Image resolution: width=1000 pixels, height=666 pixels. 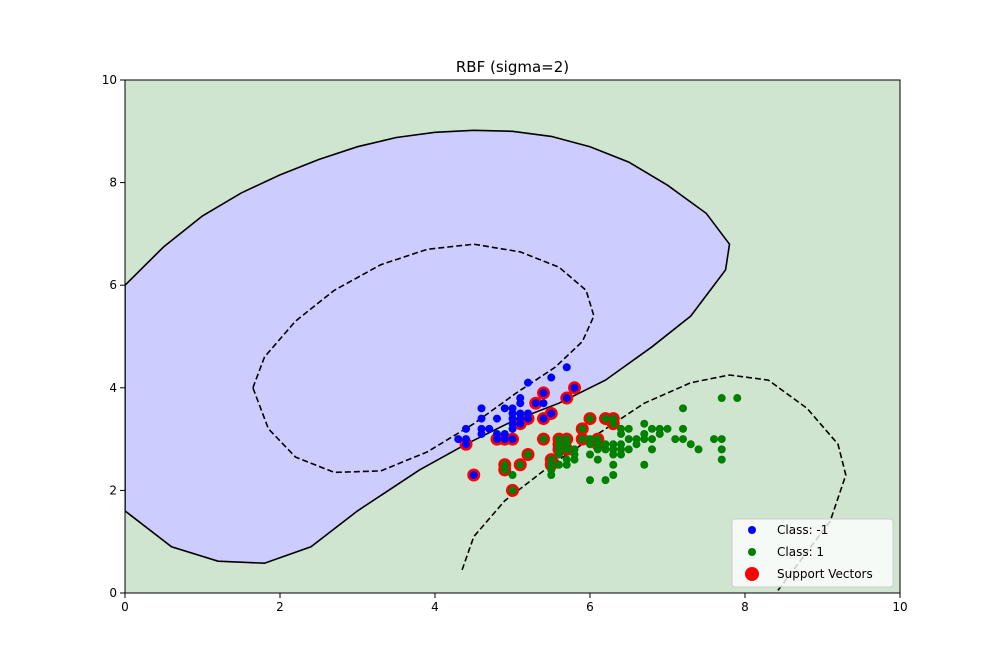 What do you see at coordinates (113, 285) in the screenshot?
I see `y-tick-label: 6` at bounding box center [113, 285].